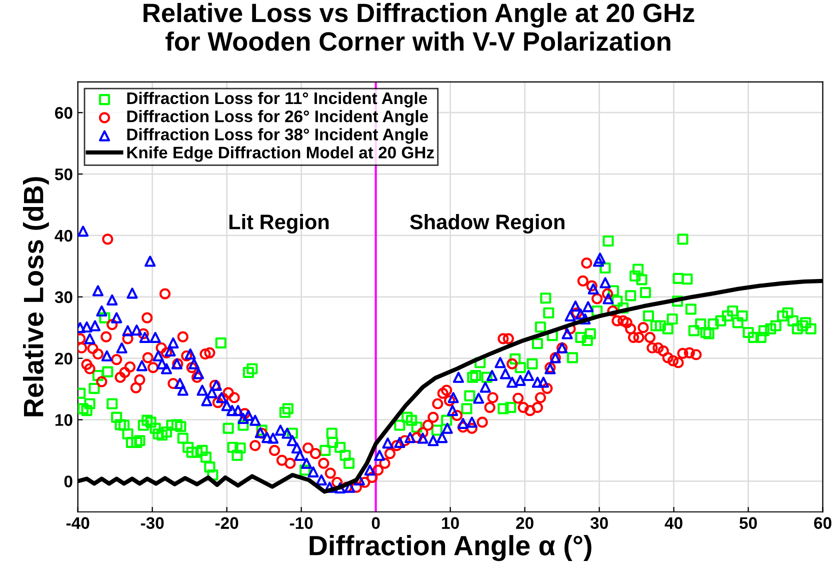 This screenshot has width=837, height=585. I want to click on x-tick-label: 40, so click(673, 523).